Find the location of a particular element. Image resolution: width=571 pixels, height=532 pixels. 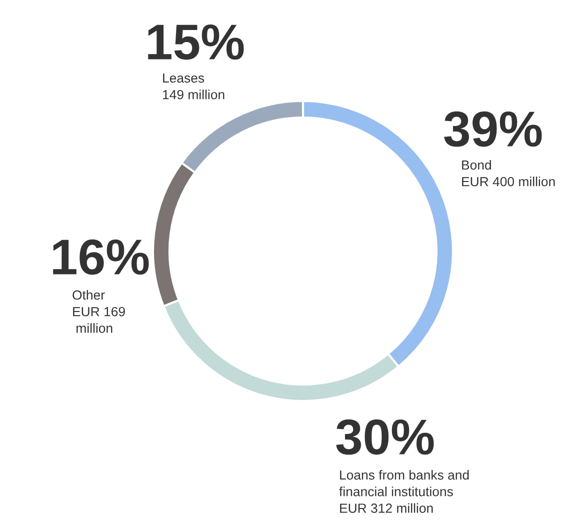

data-label: 16% is located at coordinates (101, 257).